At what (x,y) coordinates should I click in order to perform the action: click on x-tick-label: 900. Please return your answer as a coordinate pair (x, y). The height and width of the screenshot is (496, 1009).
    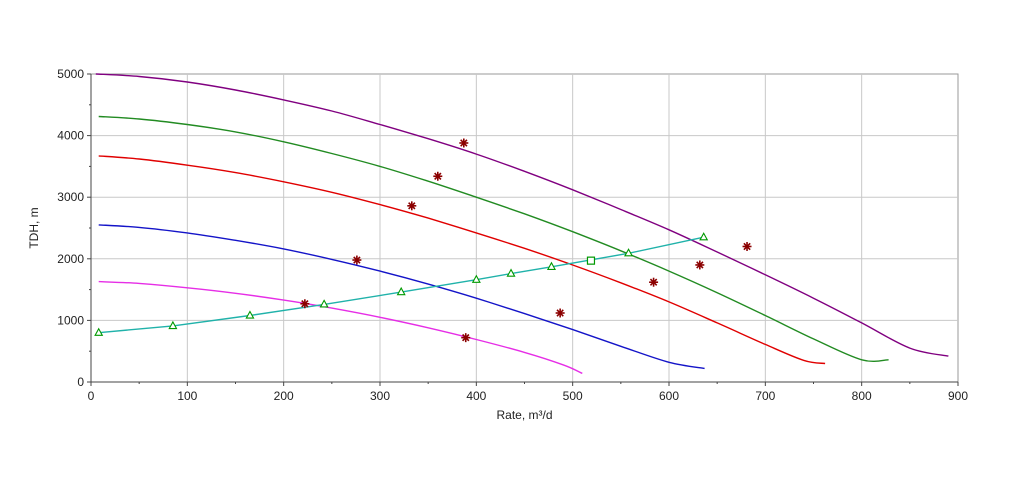
    Looking at the image, I should click on (958, 396).